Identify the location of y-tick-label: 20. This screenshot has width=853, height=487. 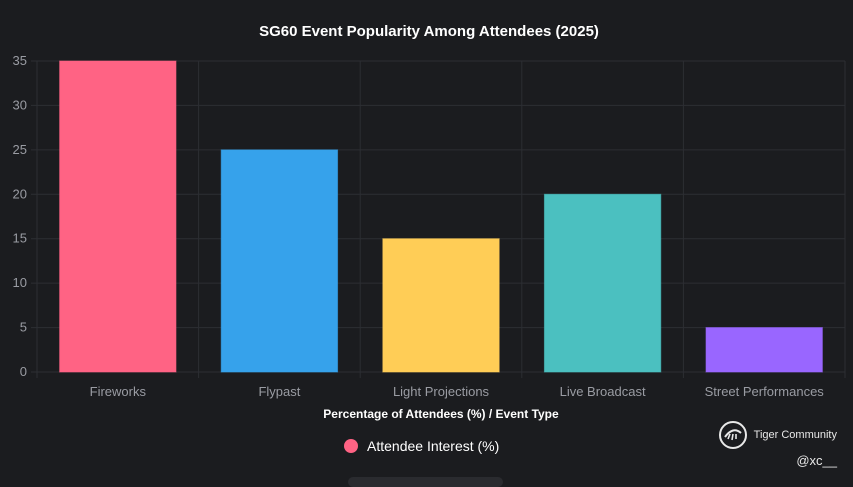
(20, 193).